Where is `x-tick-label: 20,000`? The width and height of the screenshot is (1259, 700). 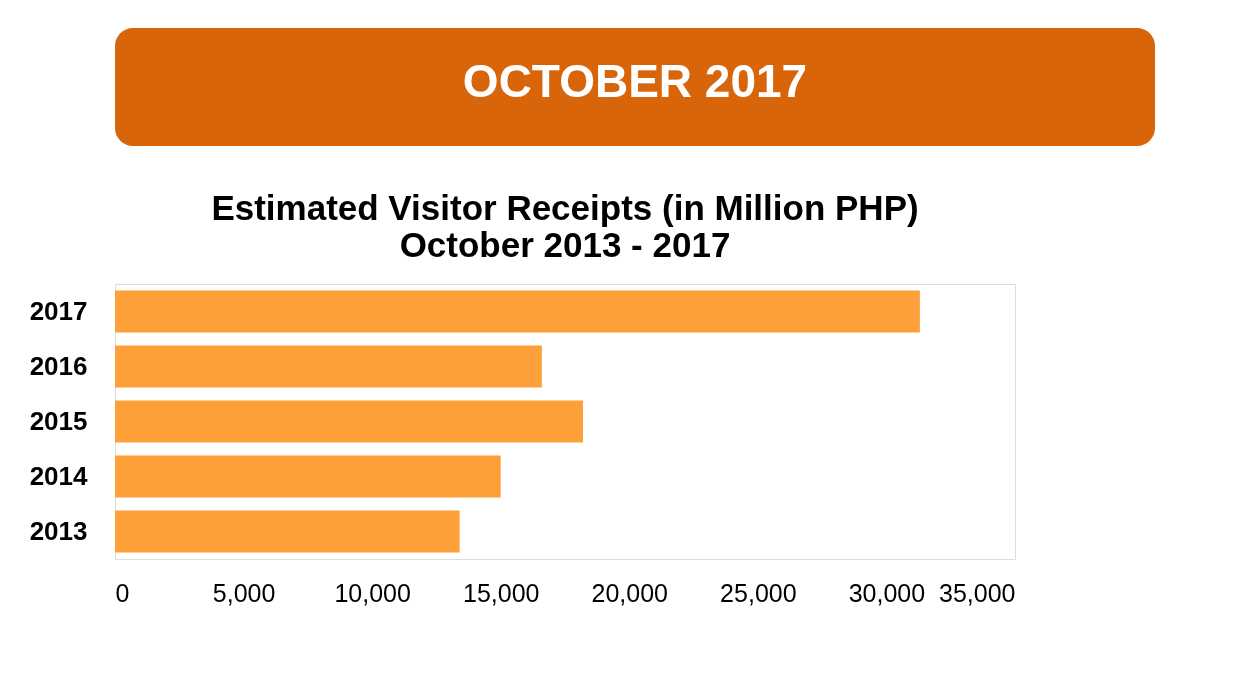 x-tick-label: 20,000 is located at coordinates (630, 592).